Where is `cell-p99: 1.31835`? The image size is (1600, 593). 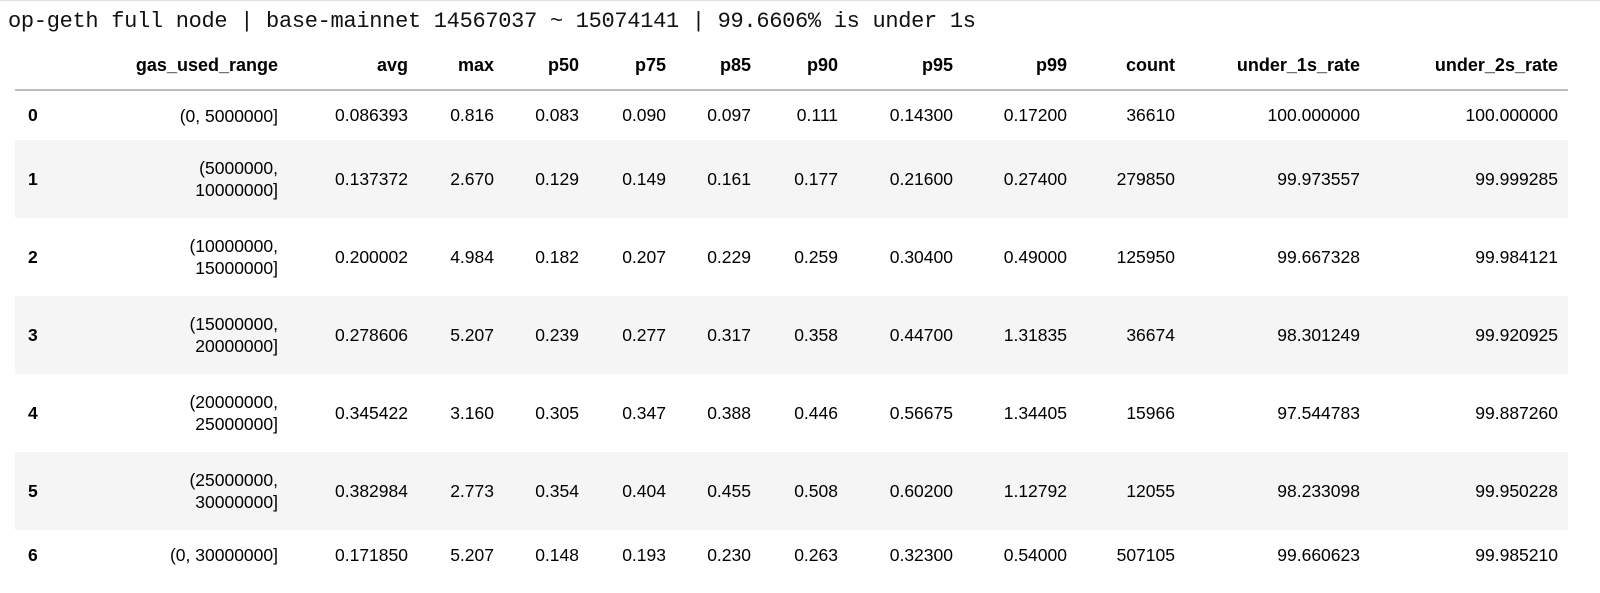
cell-p99: 1.31835 is located at coordinates (1035, 334).